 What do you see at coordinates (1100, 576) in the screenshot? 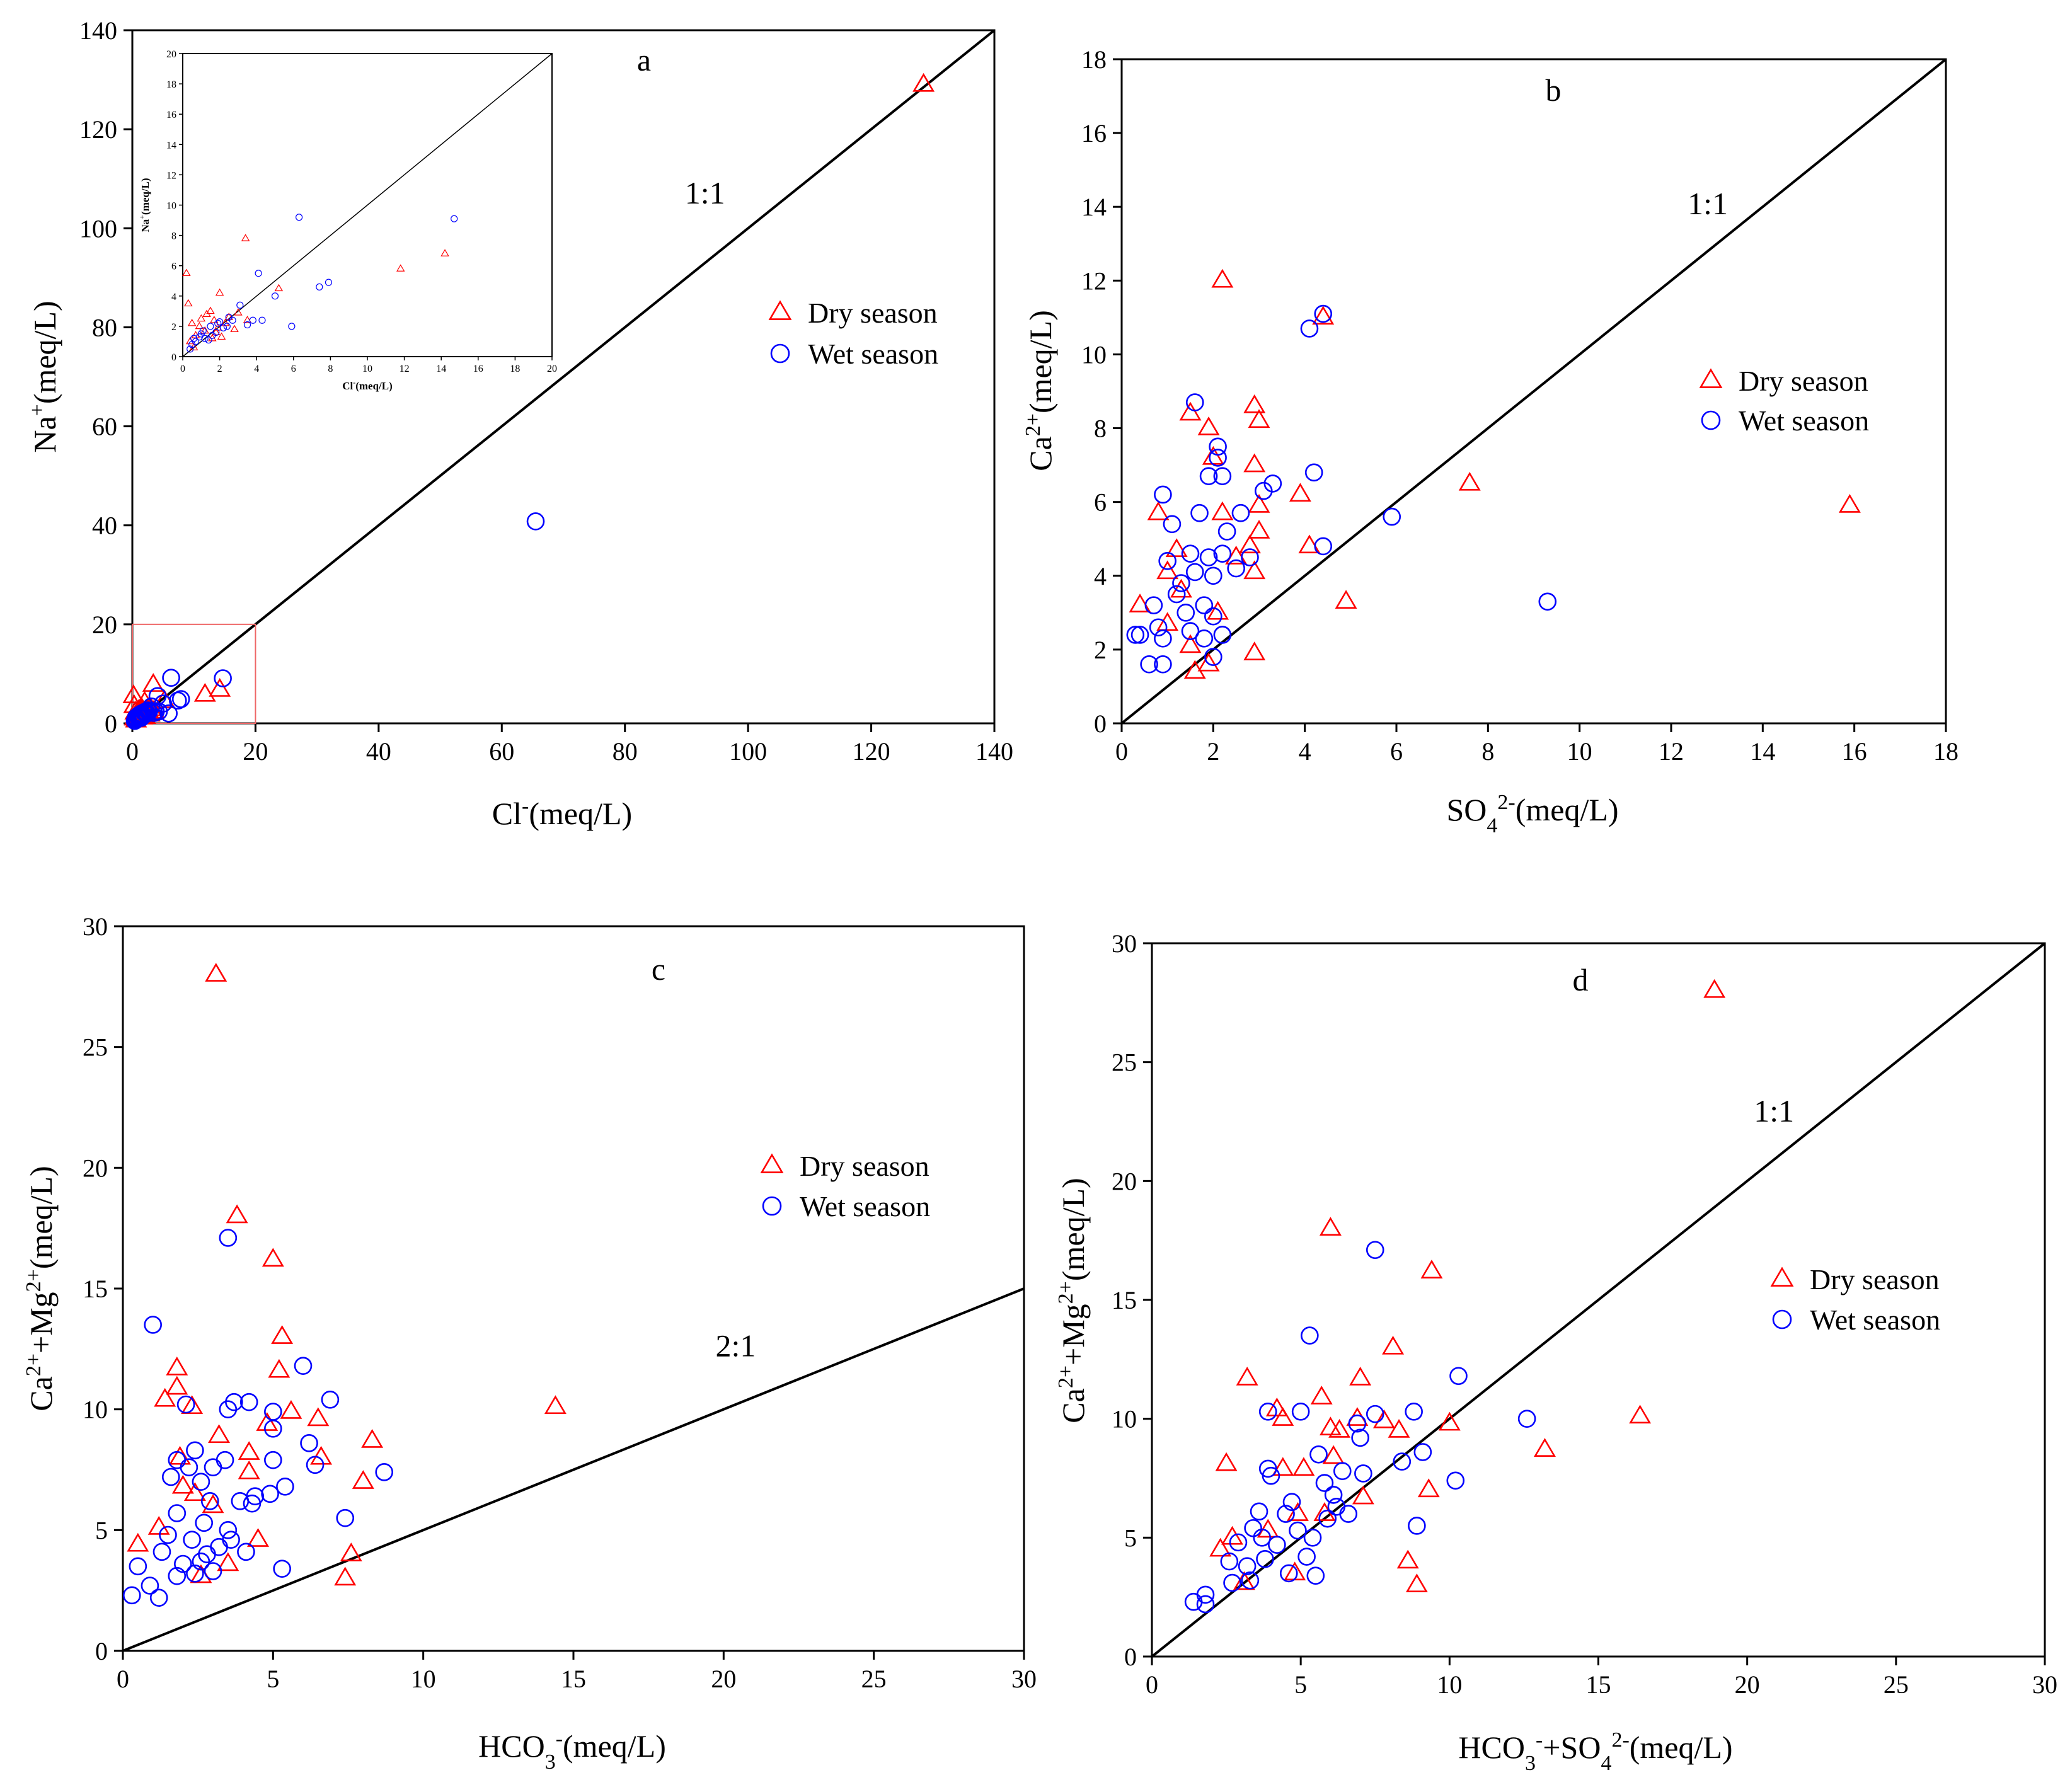
I see `y-tick-label: 4` at bounding box center [1100, 576].